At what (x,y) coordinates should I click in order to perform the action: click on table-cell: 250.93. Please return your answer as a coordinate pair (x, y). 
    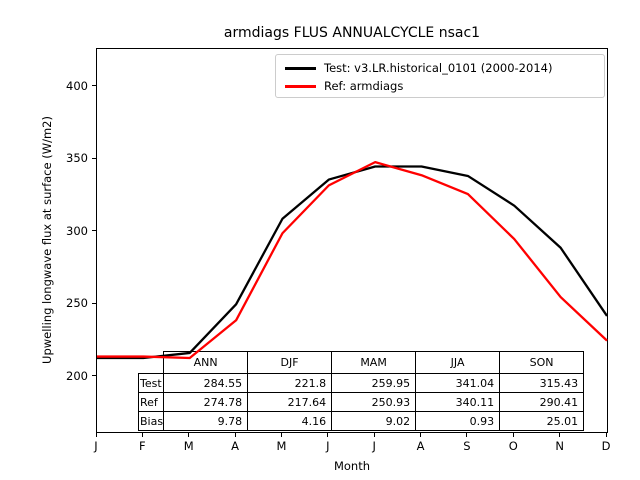
    Looking at the image, I should click on (374, 402).